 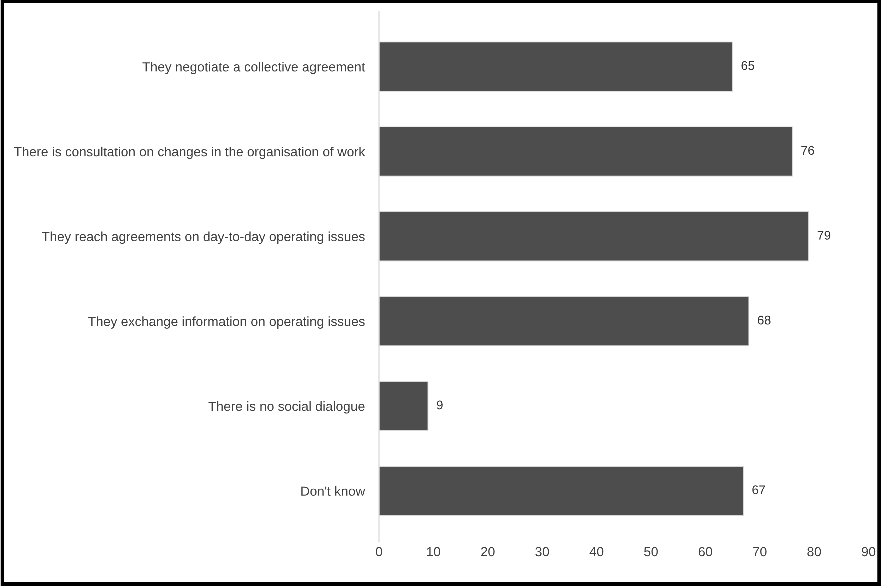 What do you see at coordinates (286, 408) in the screenshot?
I see `y-tick-label: There is no social dialogue` at bounding box center [286, 408].